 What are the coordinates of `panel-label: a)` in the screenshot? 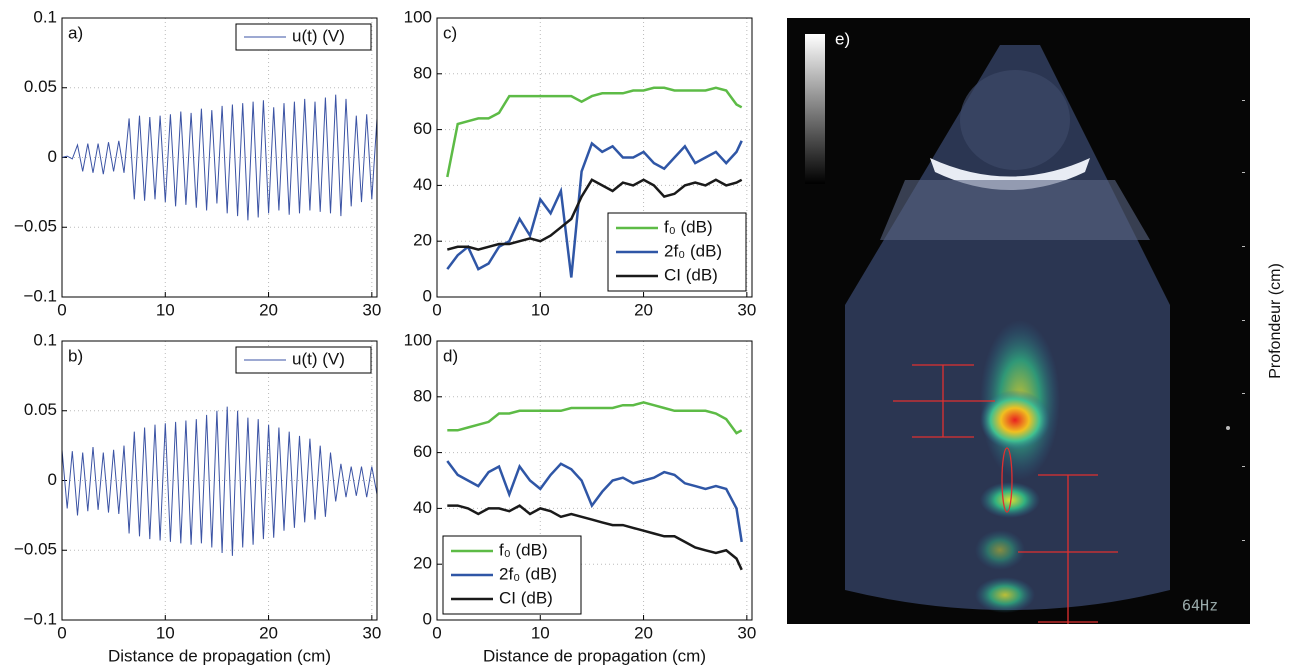 It's located at (75, 32).